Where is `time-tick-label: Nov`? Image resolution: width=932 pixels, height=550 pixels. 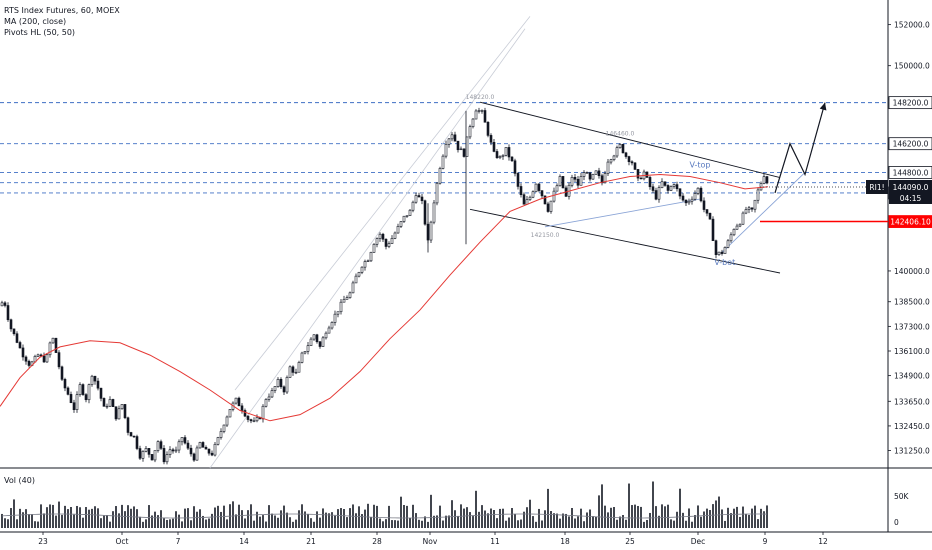 time-tick-label: Nov is located at coordinates (430, 541).